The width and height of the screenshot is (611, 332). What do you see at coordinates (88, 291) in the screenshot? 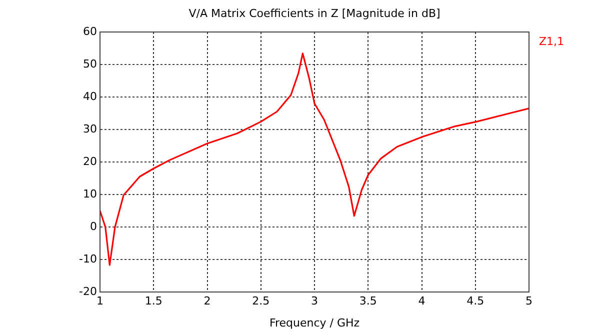
I see `y-tick-label: -20` at bounding box center [88, 291].